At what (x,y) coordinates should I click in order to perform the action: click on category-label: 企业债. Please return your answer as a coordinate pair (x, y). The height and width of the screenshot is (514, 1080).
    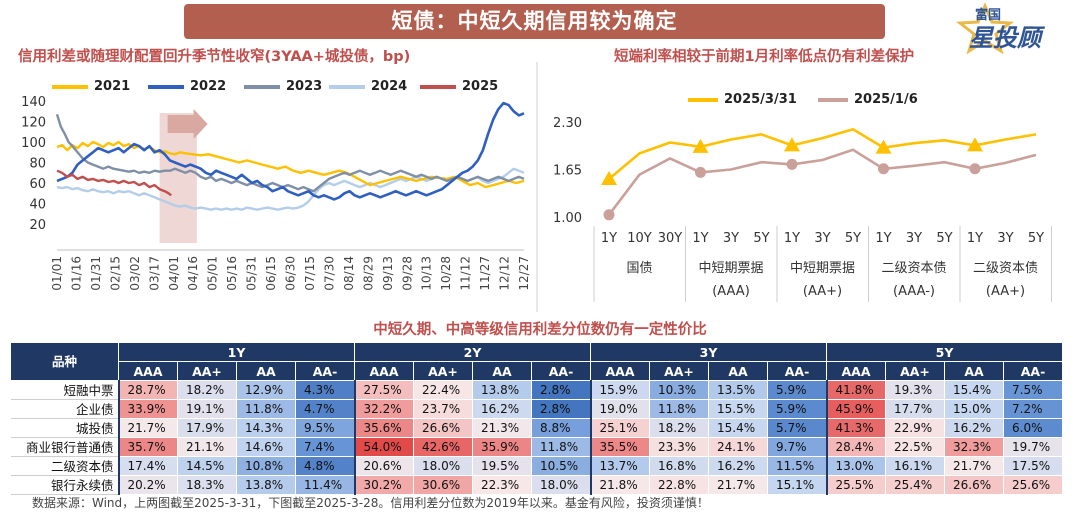
    Looking at the image, I should click on (64, 409).